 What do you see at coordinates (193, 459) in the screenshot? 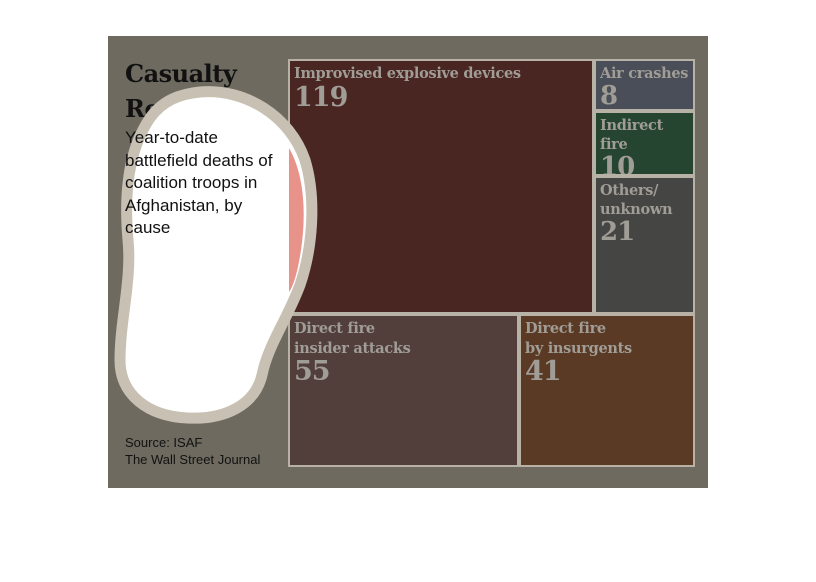
I see `publisher-line: The Wall Street Journal` at bounding box center [193, 459].